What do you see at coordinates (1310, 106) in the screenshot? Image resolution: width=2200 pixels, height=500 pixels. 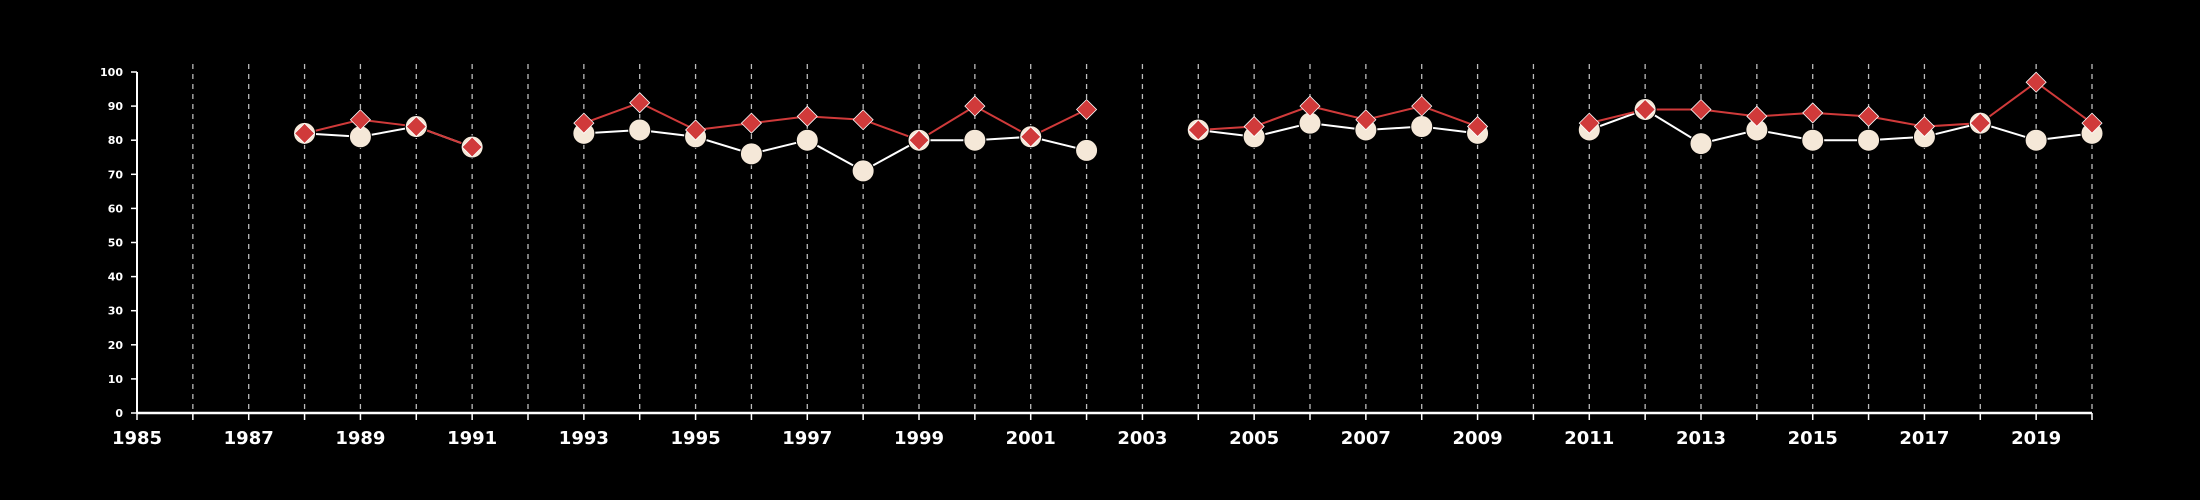 I see `diamond-point-2006` at bounding box center [1310, 106].